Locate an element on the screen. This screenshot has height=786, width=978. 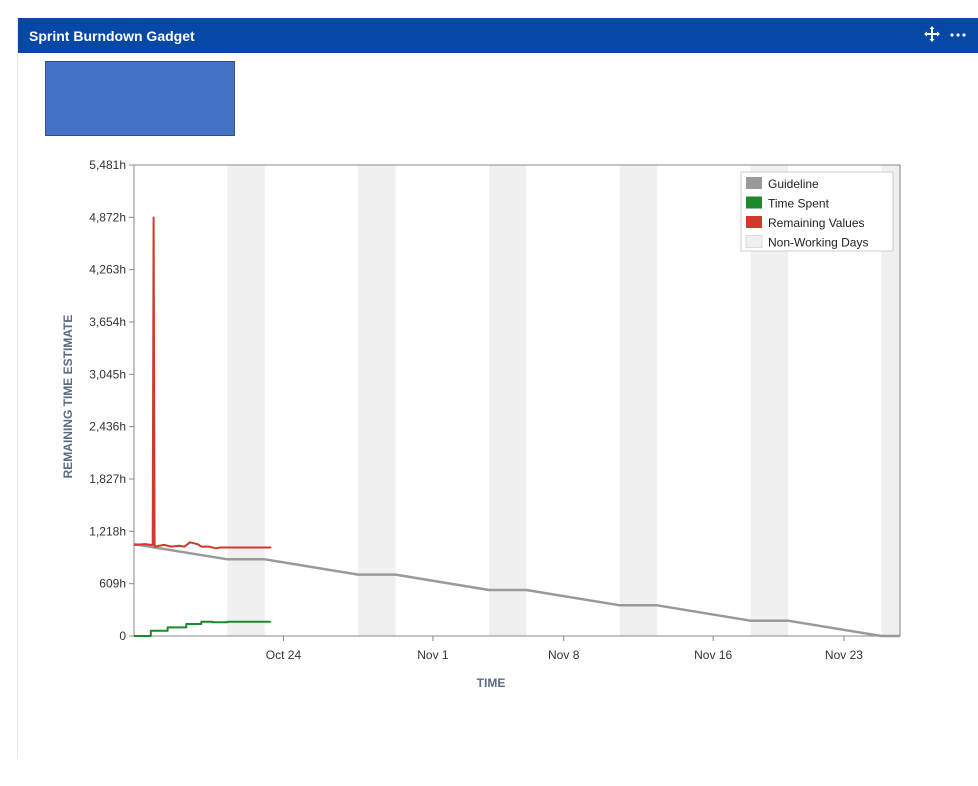
y-tick-label: 609h is located at coordinates (112, 584).